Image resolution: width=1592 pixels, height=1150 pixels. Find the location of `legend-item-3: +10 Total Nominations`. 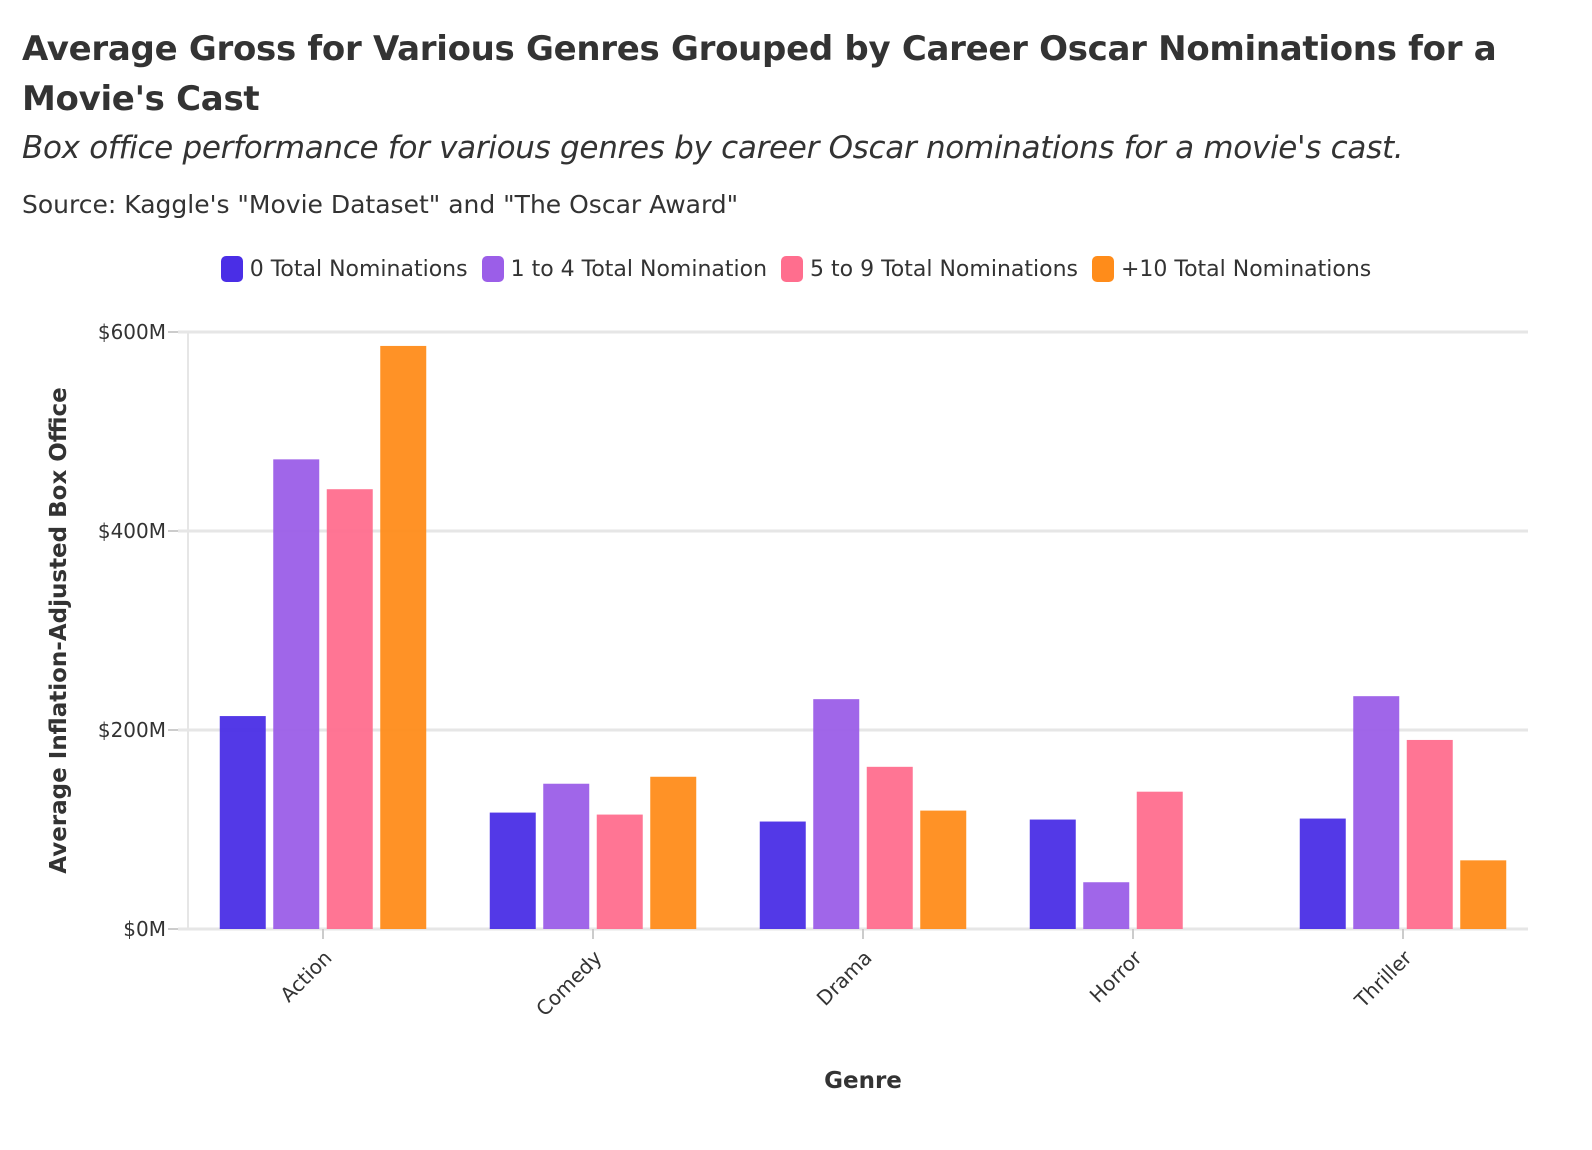

legend-item-3: +10 Total Nominations is located at coordinates (1231, 269).